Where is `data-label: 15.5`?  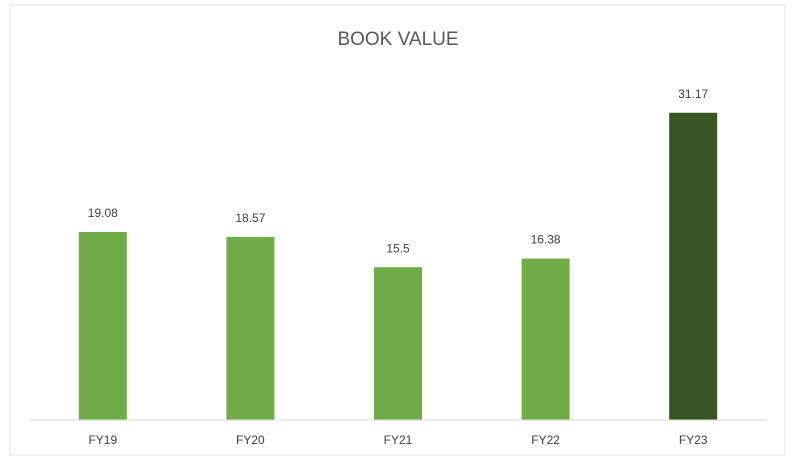 data-label: 15.5 is located at coordinates (398, 248).